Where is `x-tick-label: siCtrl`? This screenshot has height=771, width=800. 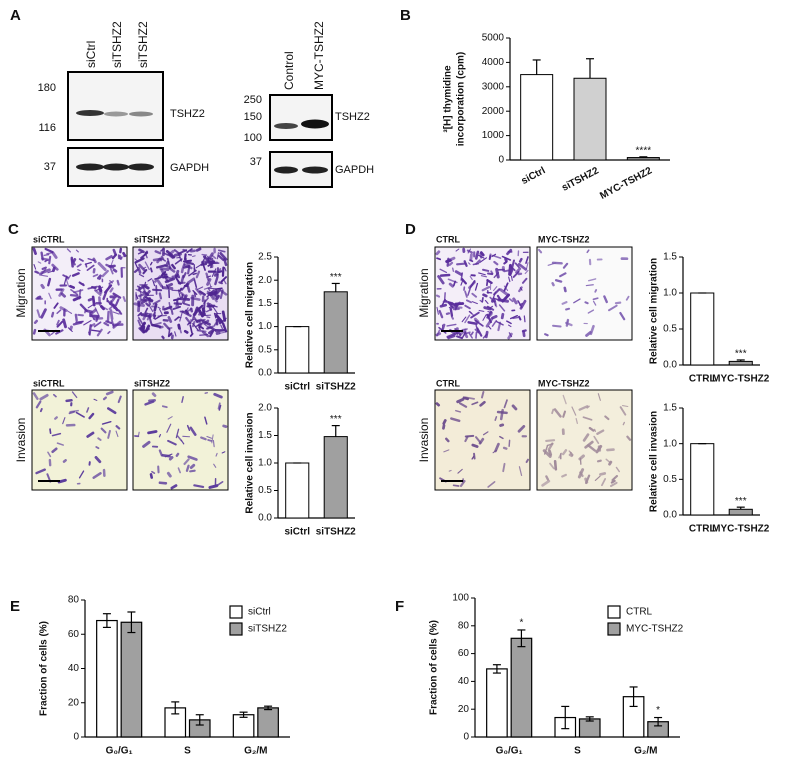 x-tick-label: siCtrl is located at coordinates (297, 532).